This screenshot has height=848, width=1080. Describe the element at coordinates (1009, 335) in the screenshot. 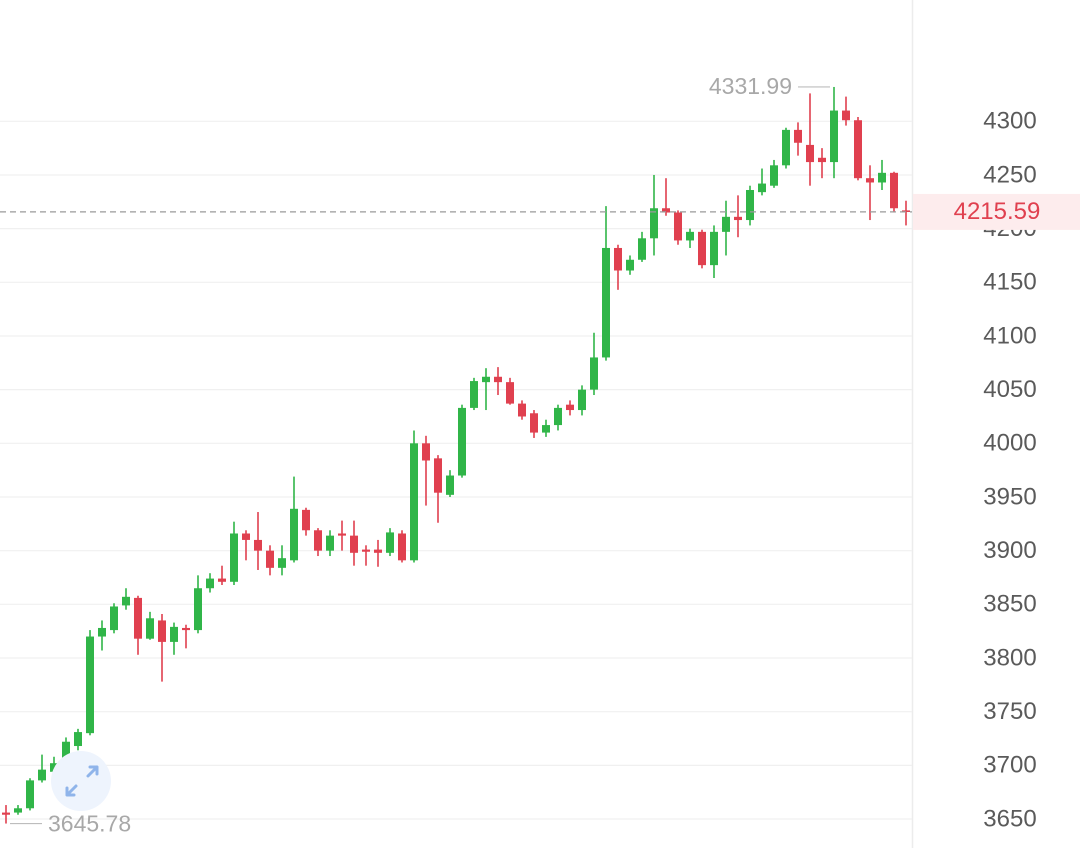

I see `y-tick-label: 4100` at that location.